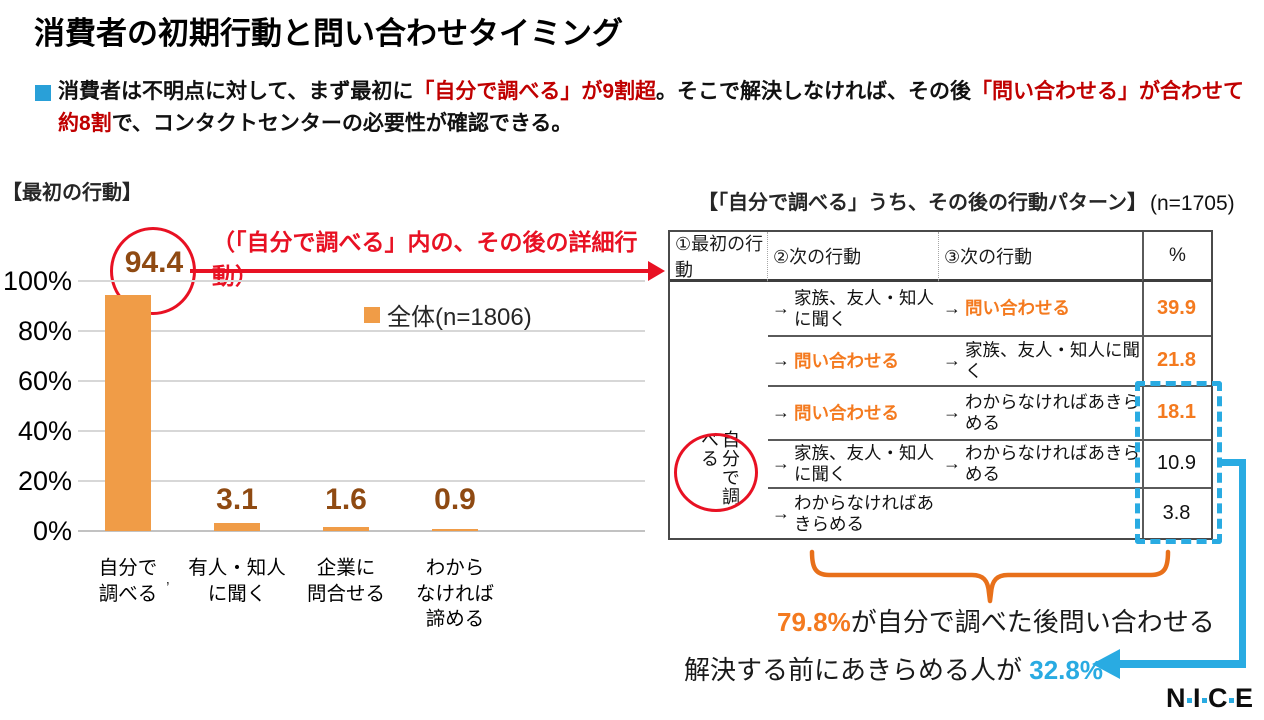  Describe the element at coordinates (1040, 512) in the screenshot. I see `table-cell-third-action` at that location.